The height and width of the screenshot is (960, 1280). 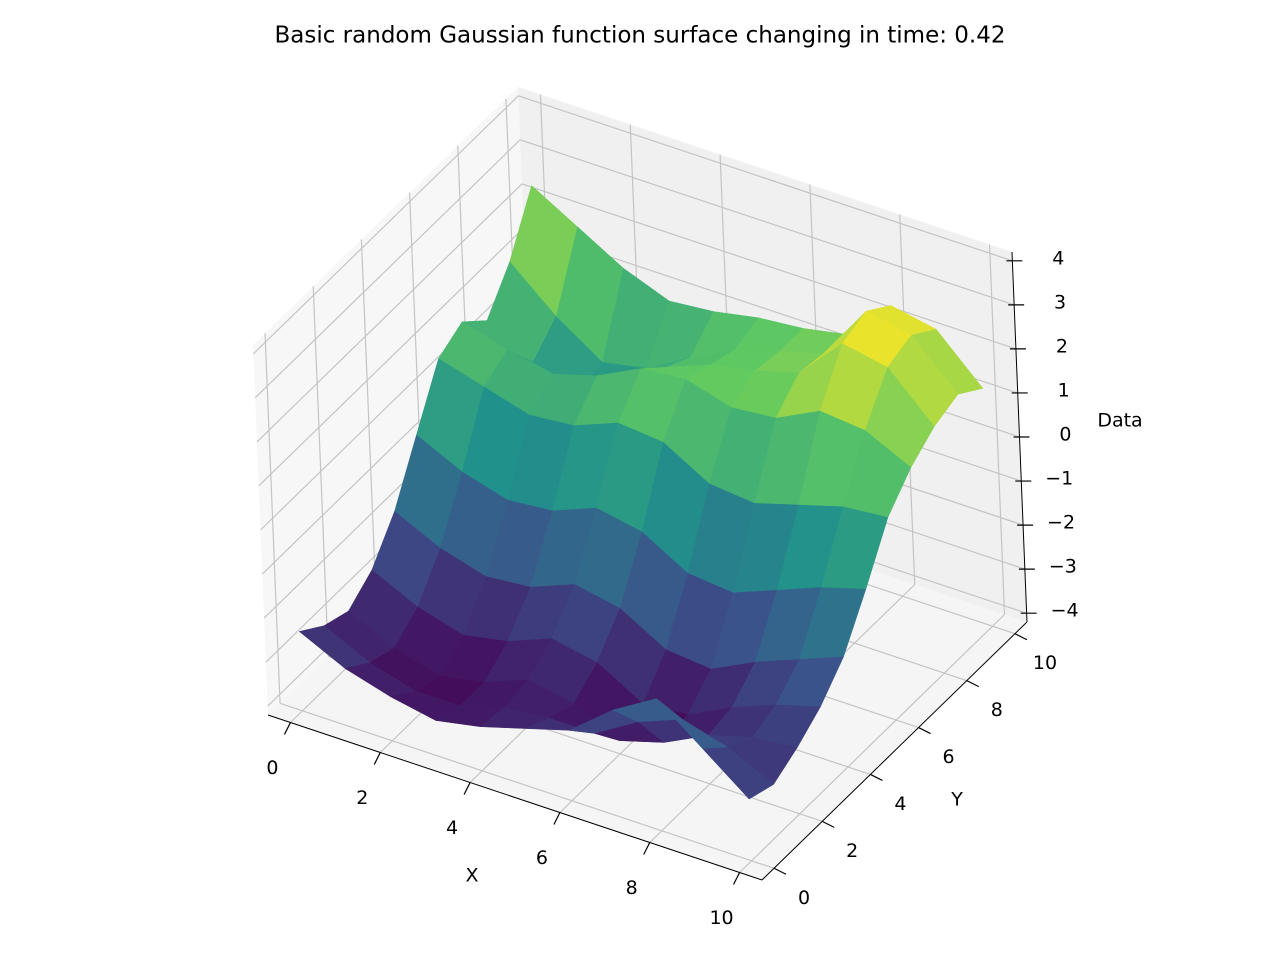 What do you see at coordinates (1064, 390) in the screenshot?
I see `z-tick-label: 1` at bounding box center [1064, 390].